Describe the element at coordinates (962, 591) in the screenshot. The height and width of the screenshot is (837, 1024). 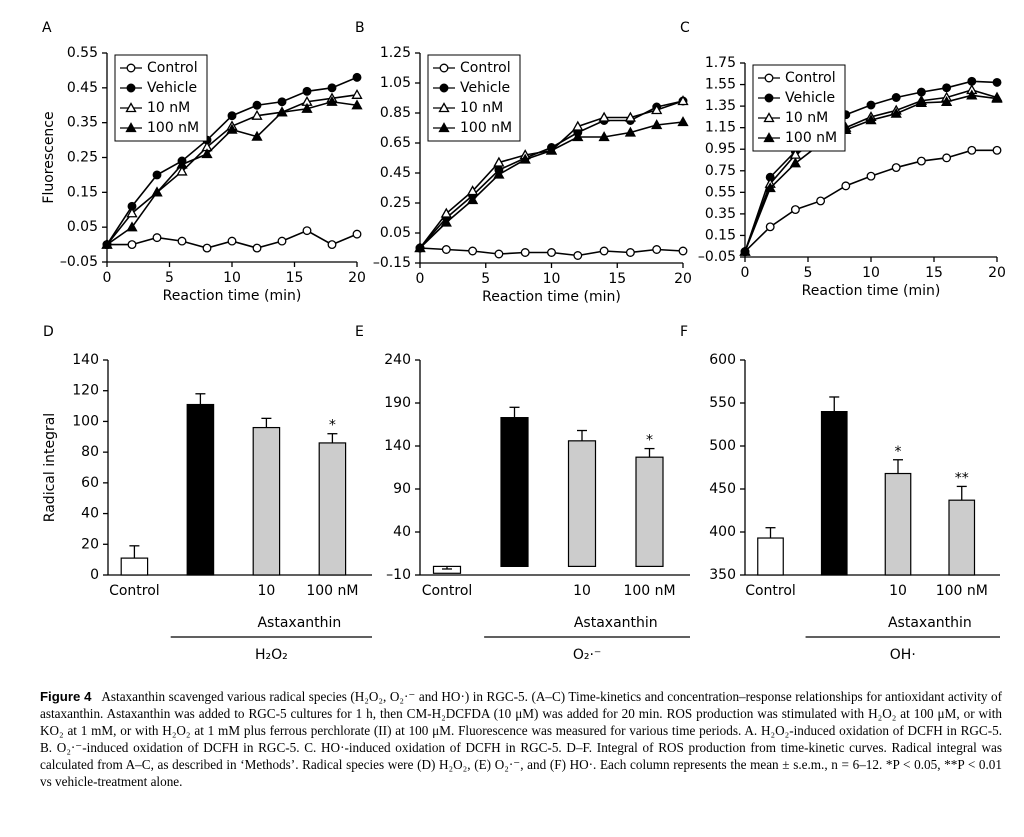
I see `x-tick-label: 100 nM` at that location.